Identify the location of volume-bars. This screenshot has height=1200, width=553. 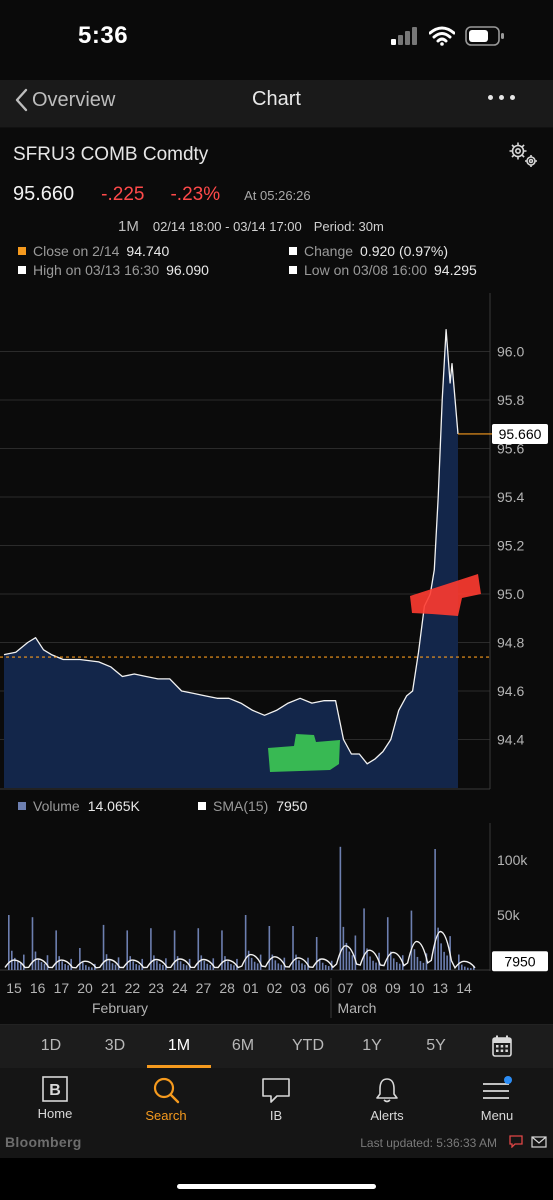
(241, 908).